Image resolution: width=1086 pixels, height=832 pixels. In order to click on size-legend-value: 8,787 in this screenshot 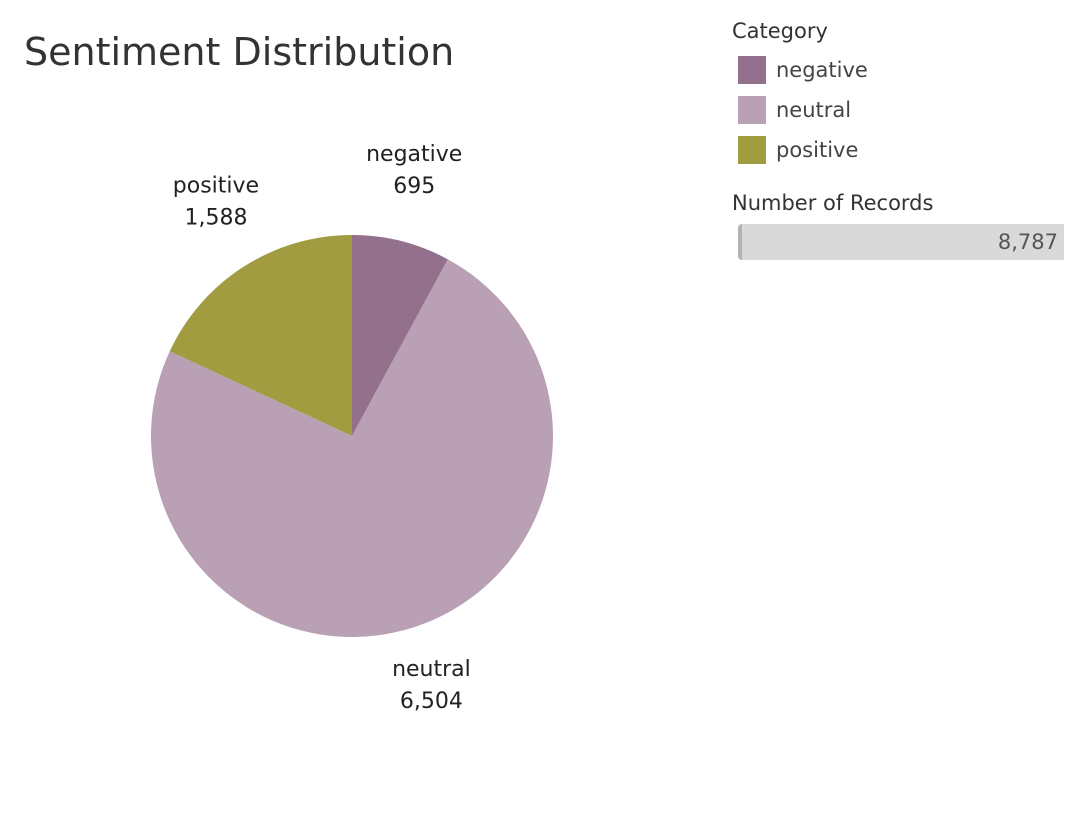, I will do `click(1027, 242)`.